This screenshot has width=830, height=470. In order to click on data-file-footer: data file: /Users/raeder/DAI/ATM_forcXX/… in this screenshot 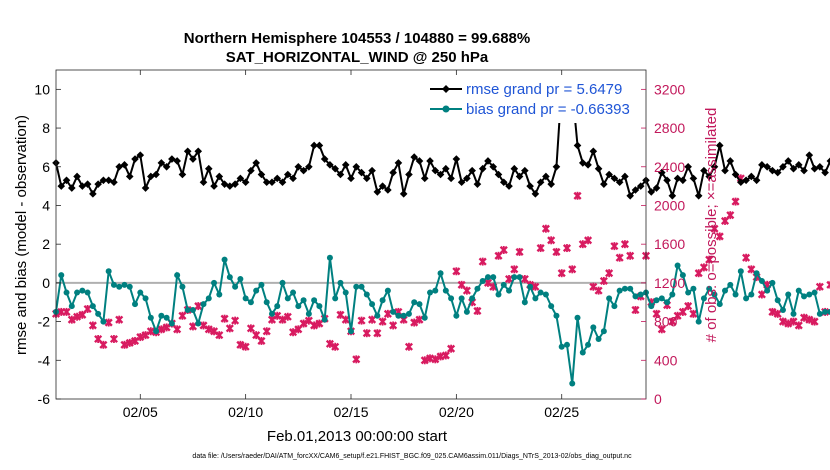, I will do `click(412, 456)`.